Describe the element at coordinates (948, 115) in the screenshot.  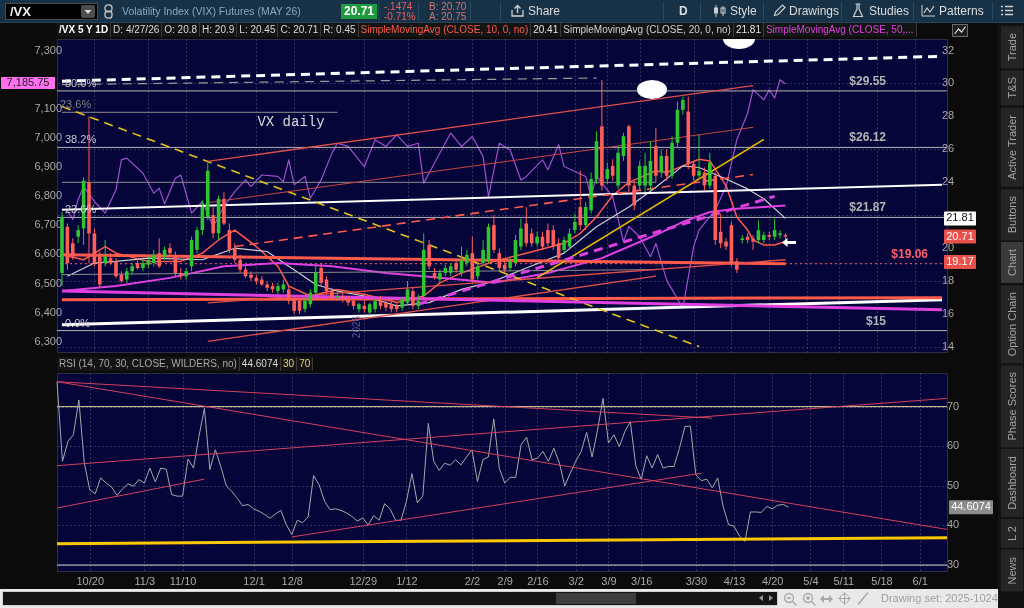
I see `y-tick-label: 28` at that location.